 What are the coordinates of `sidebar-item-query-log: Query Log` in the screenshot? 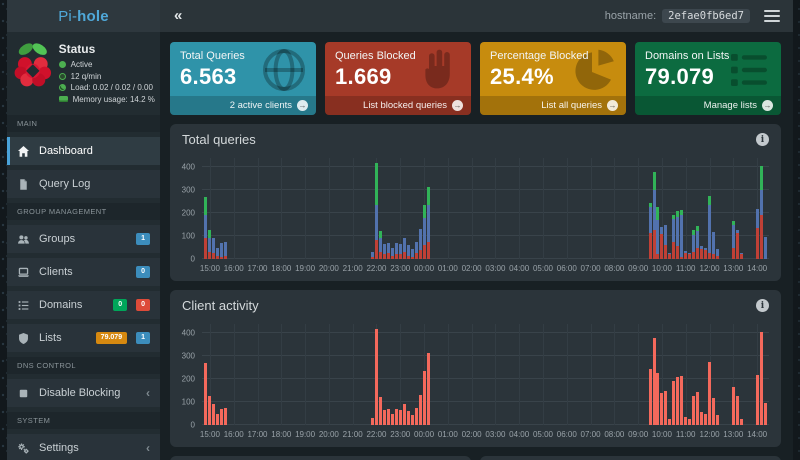 It's located at (83, 184).